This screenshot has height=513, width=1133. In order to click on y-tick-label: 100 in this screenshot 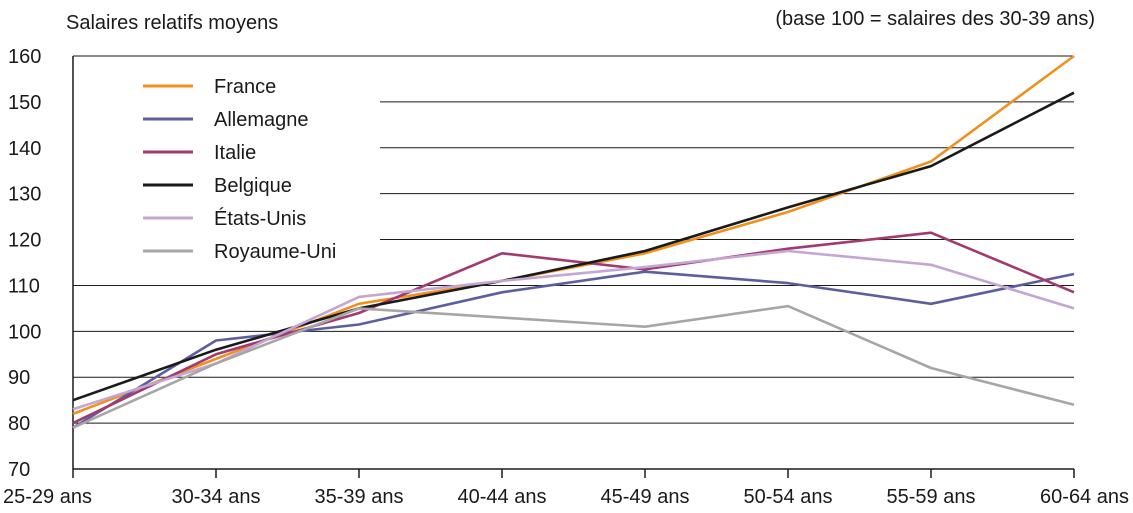, I will do `click(24, 332)`.